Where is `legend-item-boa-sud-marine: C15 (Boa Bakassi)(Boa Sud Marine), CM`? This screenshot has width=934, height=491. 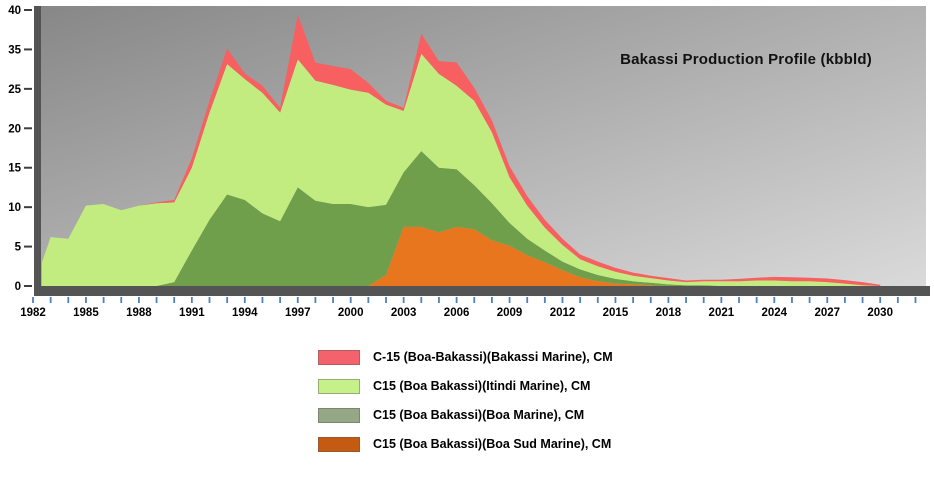 legend-item-boa-sud-marine: C15 (Boa Bakassi)(Boa Sud Marine), CM is located at coordinates (465, 444).